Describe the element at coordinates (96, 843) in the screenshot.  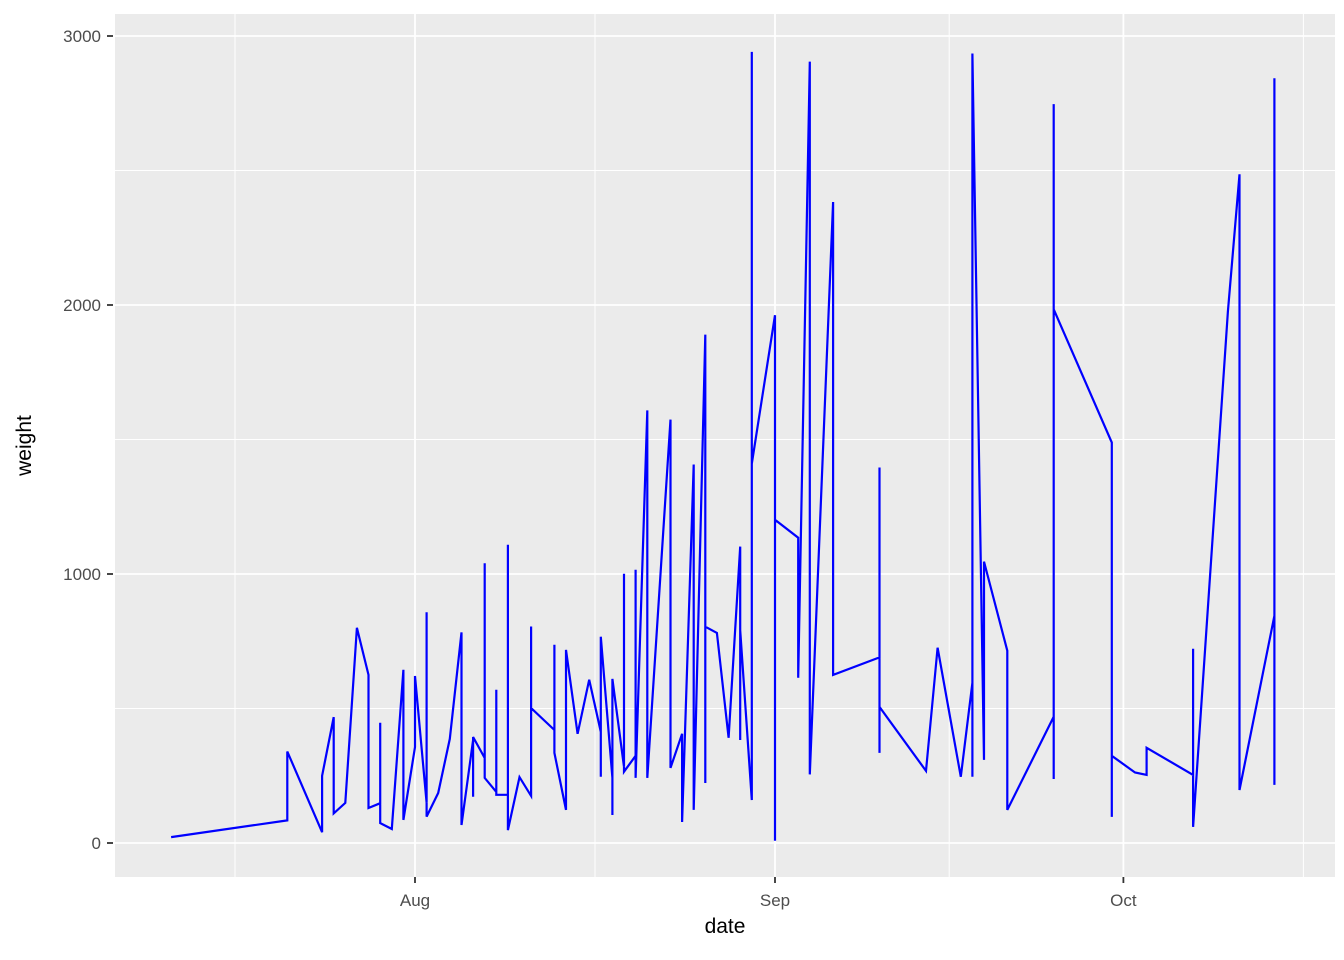
I see `y-tick-label: 0` at that location.